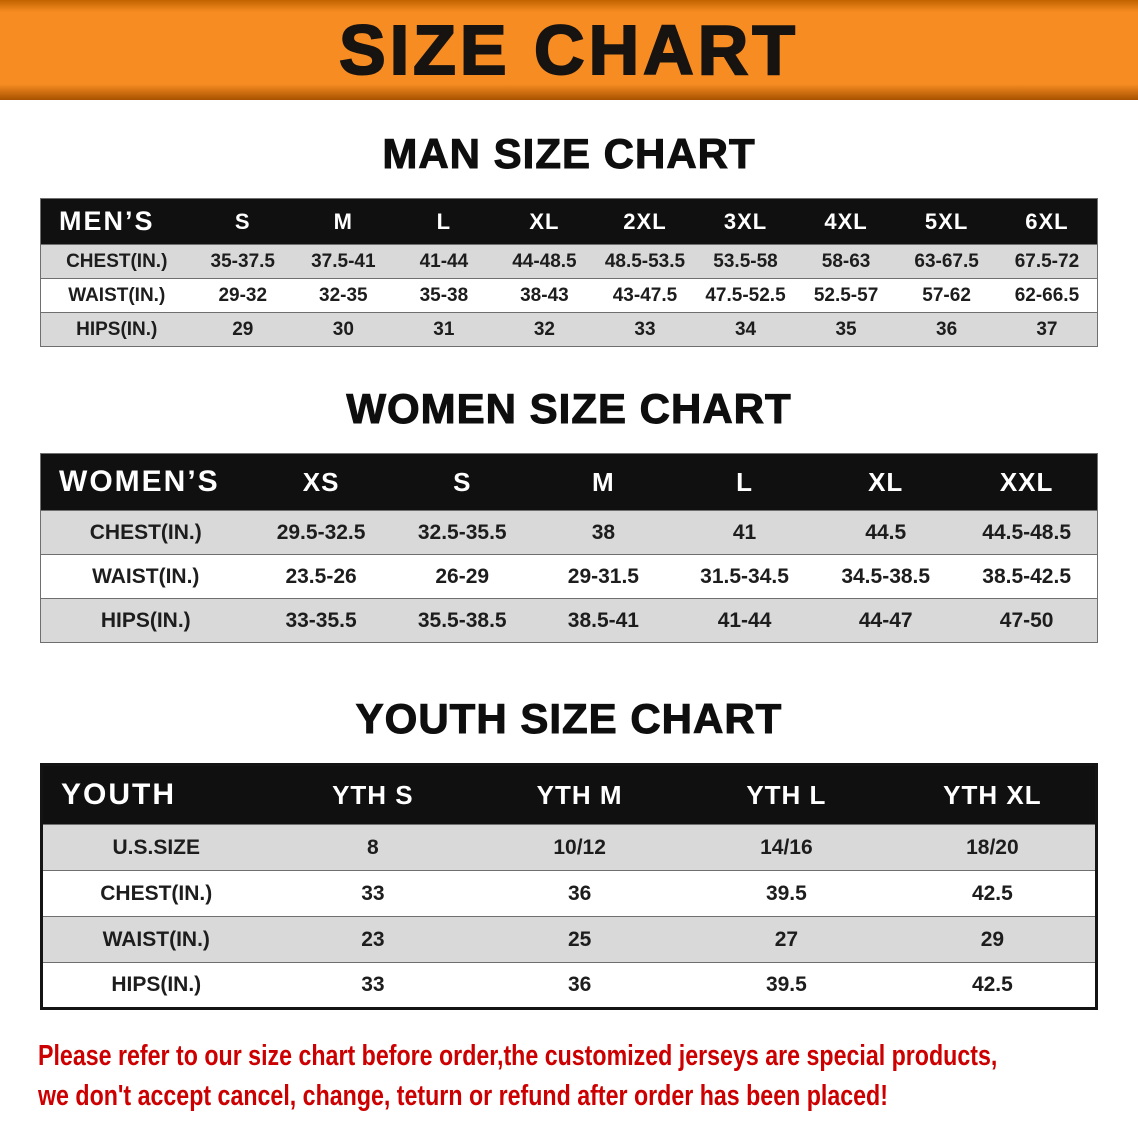  Describe the element at coordinates (145, 482) in the screenshot. I see `table-corner-label: WOMEN’S` at that location.